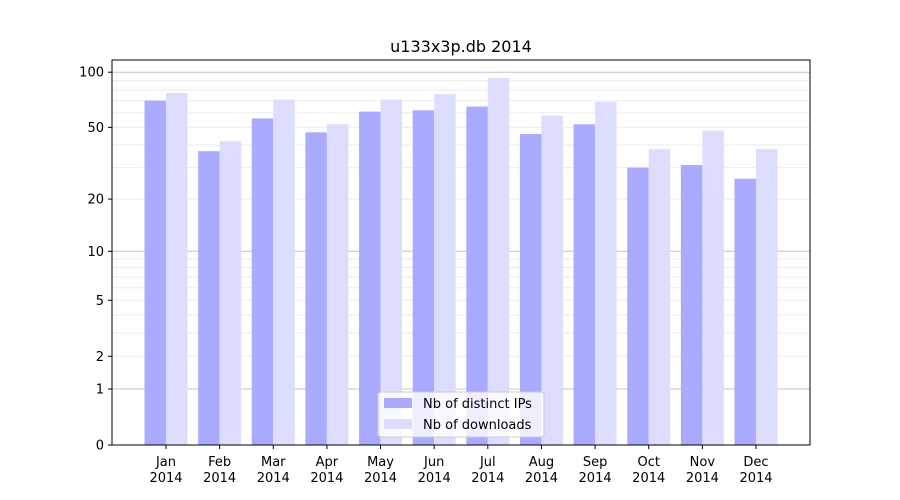 The image size is (900, 500). Describe the element at coordinates (273, 462) in the screenshot. I see `x-tick-label: Mar` at that location.